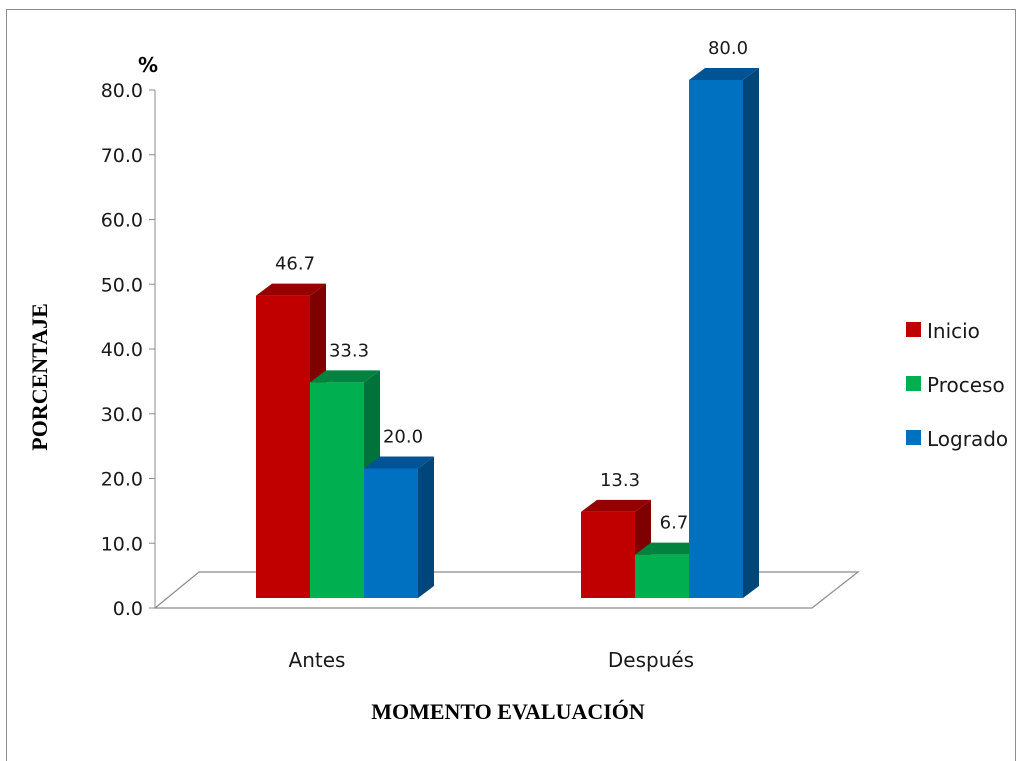 The image size is (1022, 761). Describe the element at coordinates (122, 480) in the screenshot. I see `y-tick-label: 20.0` at that location.